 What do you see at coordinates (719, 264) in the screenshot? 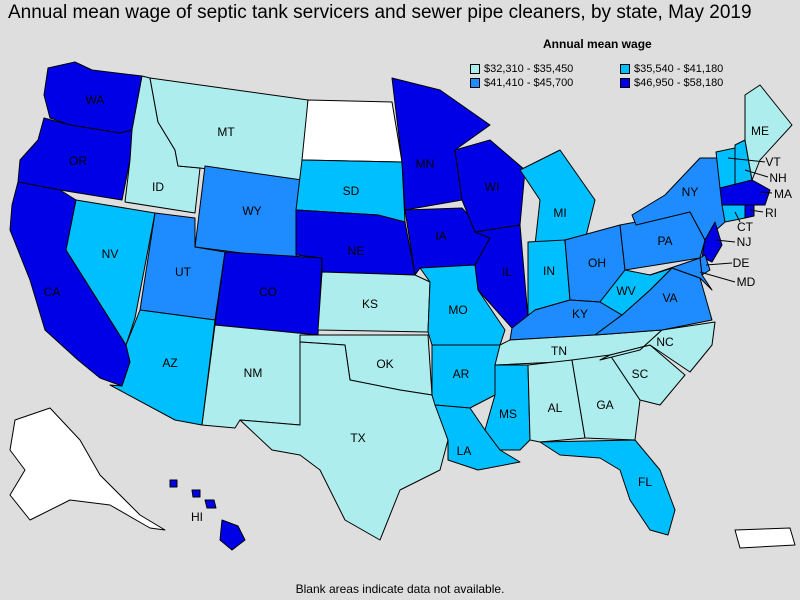
I see `leader-line-de` at bounding box center [719, 264].